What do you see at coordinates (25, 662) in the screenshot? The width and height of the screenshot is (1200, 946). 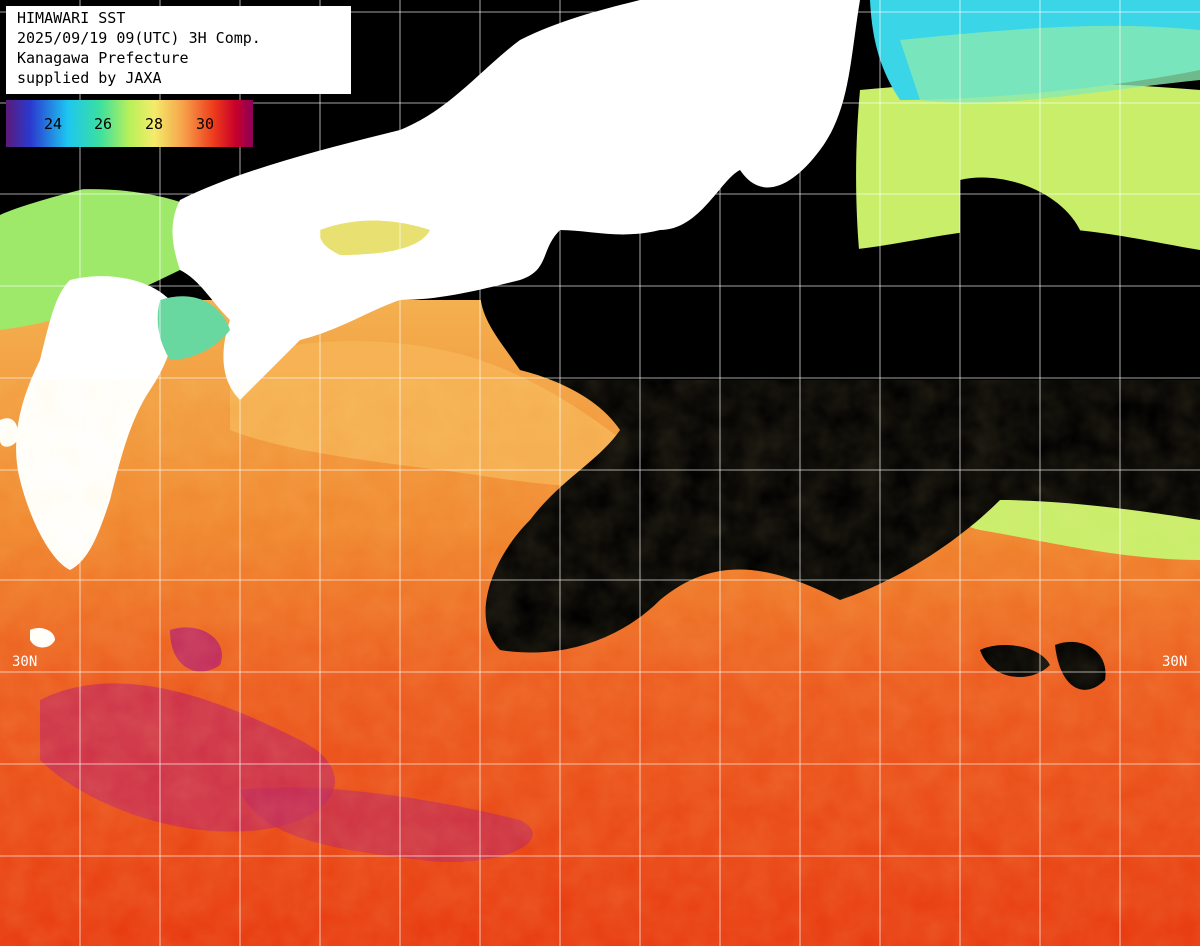 I see `lat-label-left: 30N` at bounding box center [25, 662].